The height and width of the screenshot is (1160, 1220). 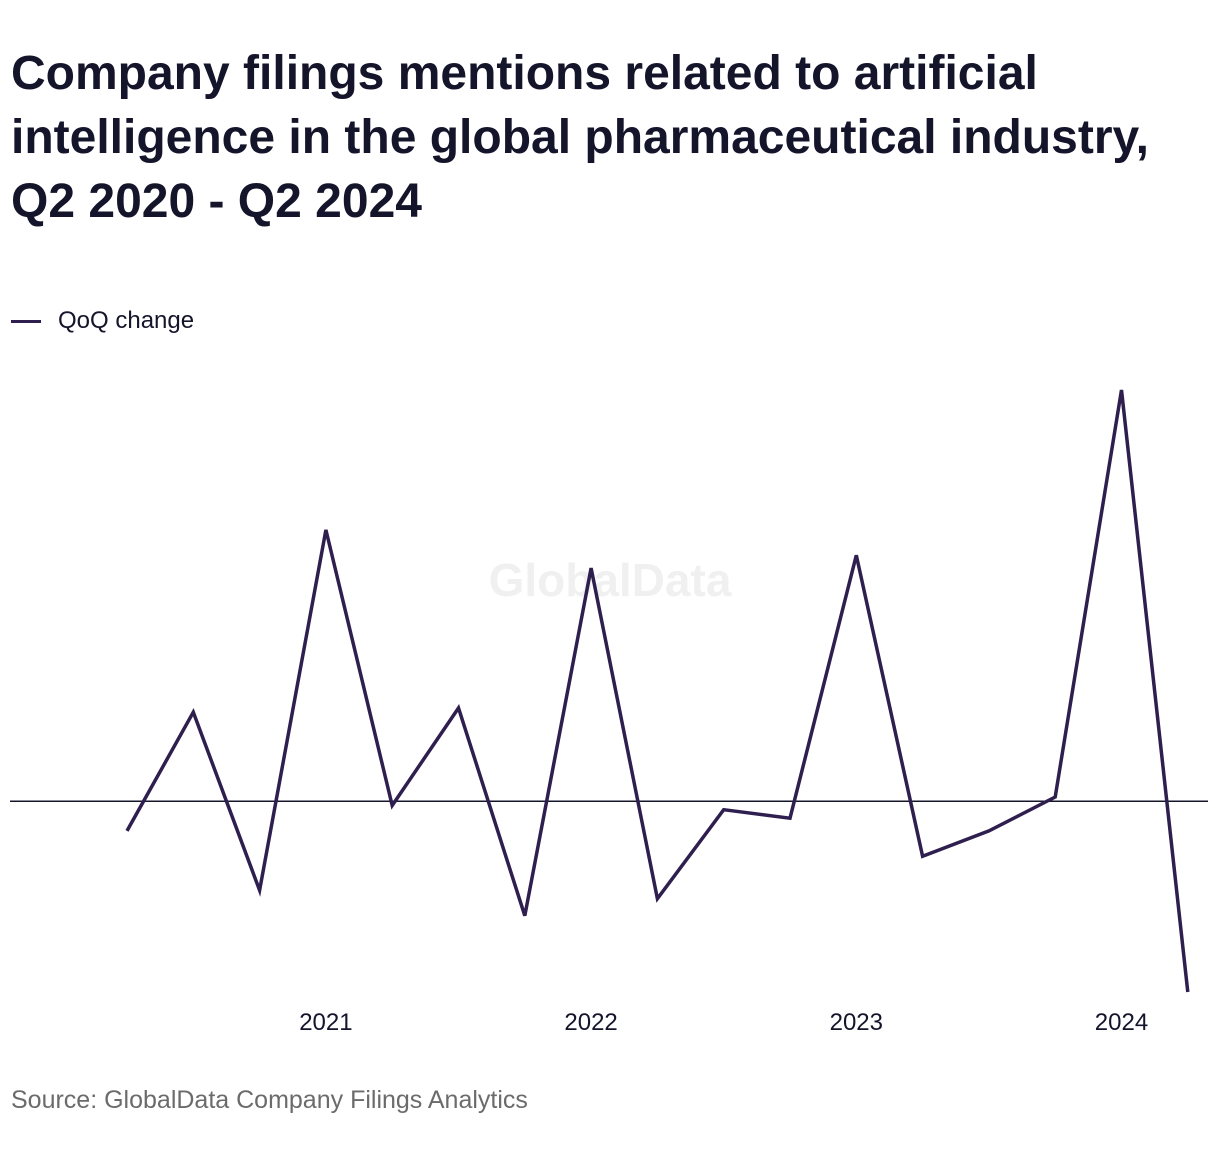 What do you see at coordinates (1121, 1022) in the screenshot?
I see `x-tick-label-2024: 2024` at bounding box center [1121, 1022].